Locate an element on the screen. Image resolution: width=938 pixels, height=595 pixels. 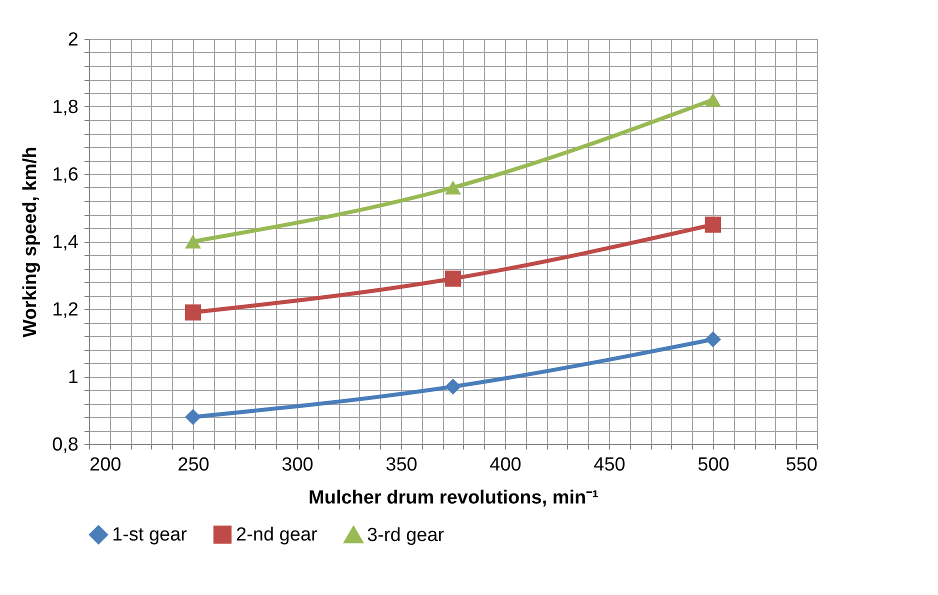
x-tick-label: 550 is located at coordinates (802, 465).